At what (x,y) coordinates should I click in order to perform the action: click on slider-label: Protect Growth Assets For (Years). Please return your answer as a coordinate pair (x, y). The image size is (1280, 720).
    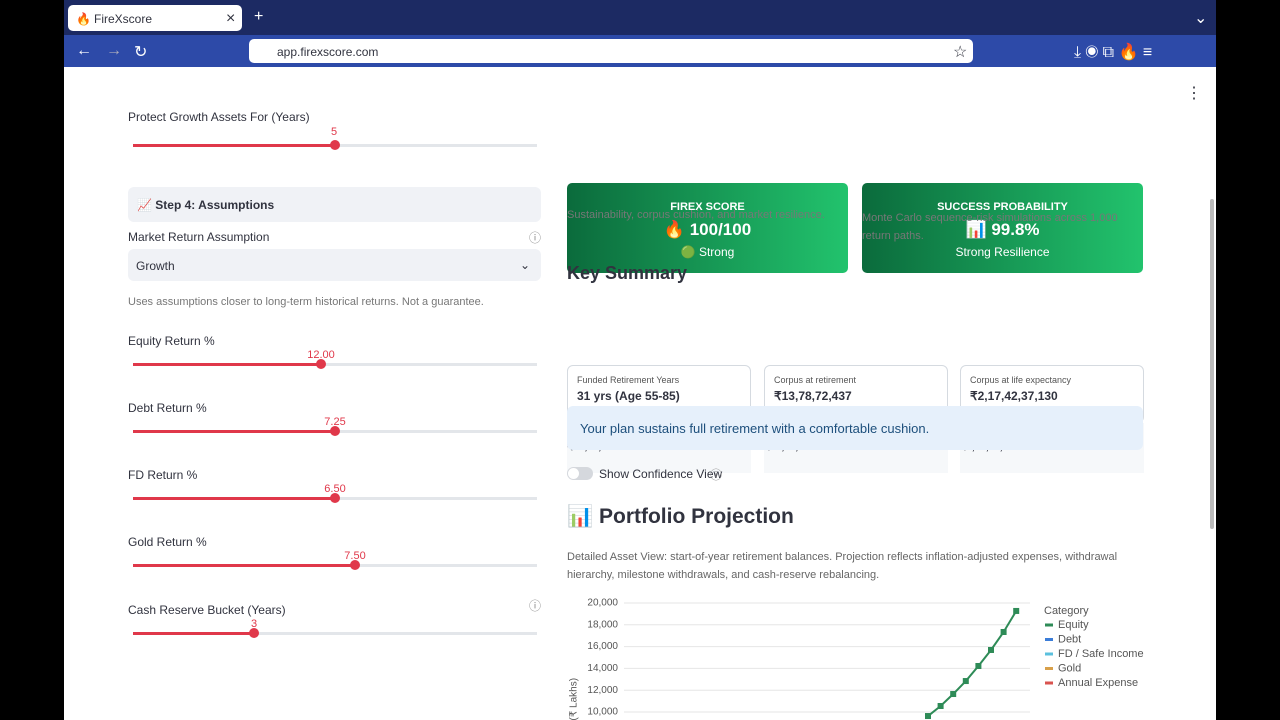
    Looking at the image, I should click on (219, 117).